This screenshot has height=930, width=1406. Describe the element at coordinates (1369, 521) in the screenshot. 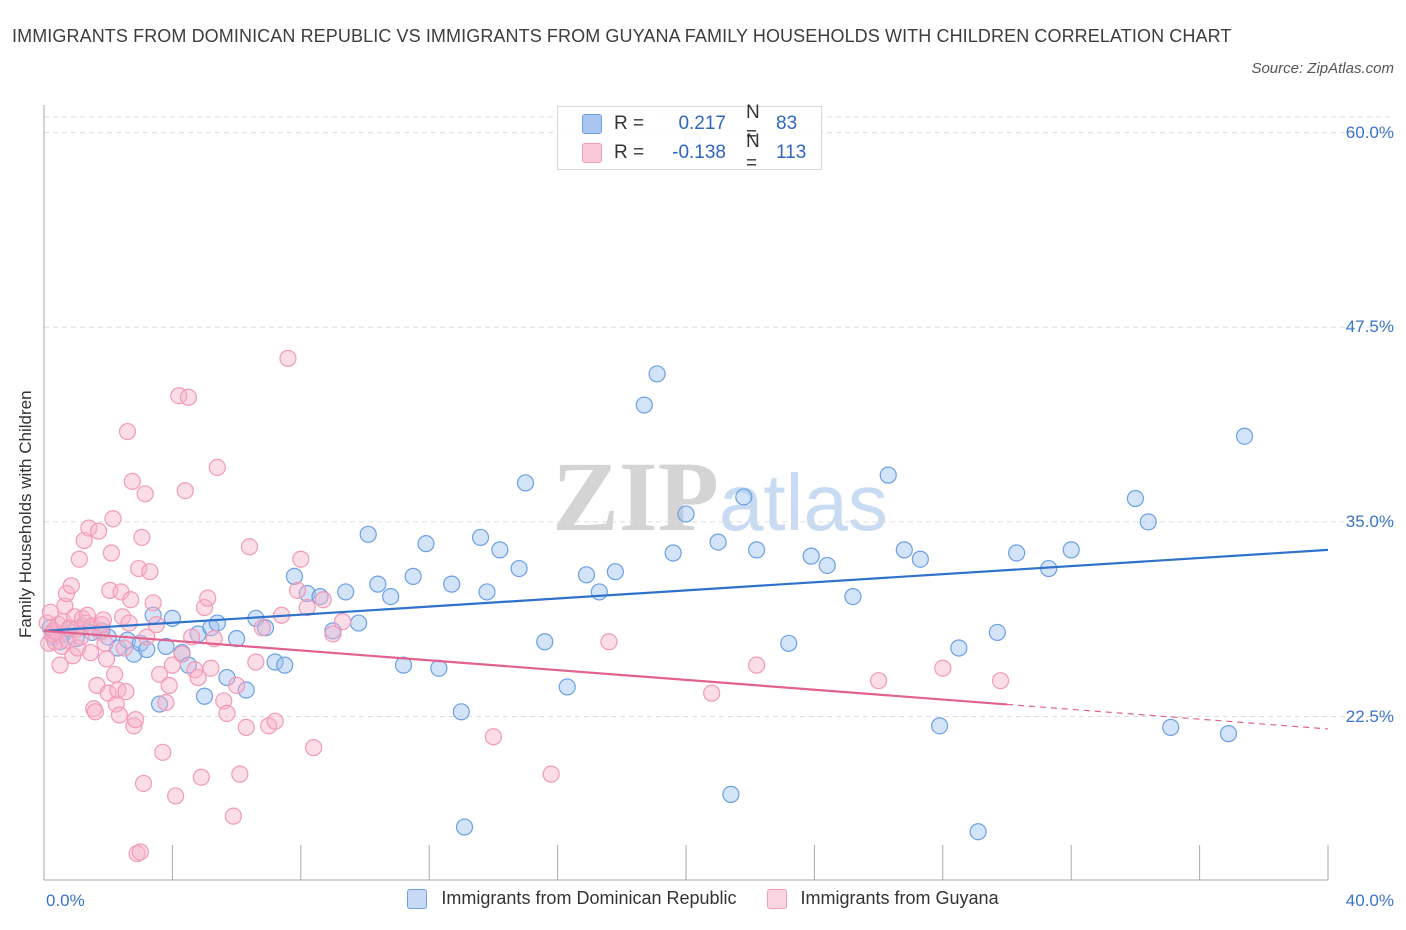

I see `y-tick-label: 35.0%` at that location.